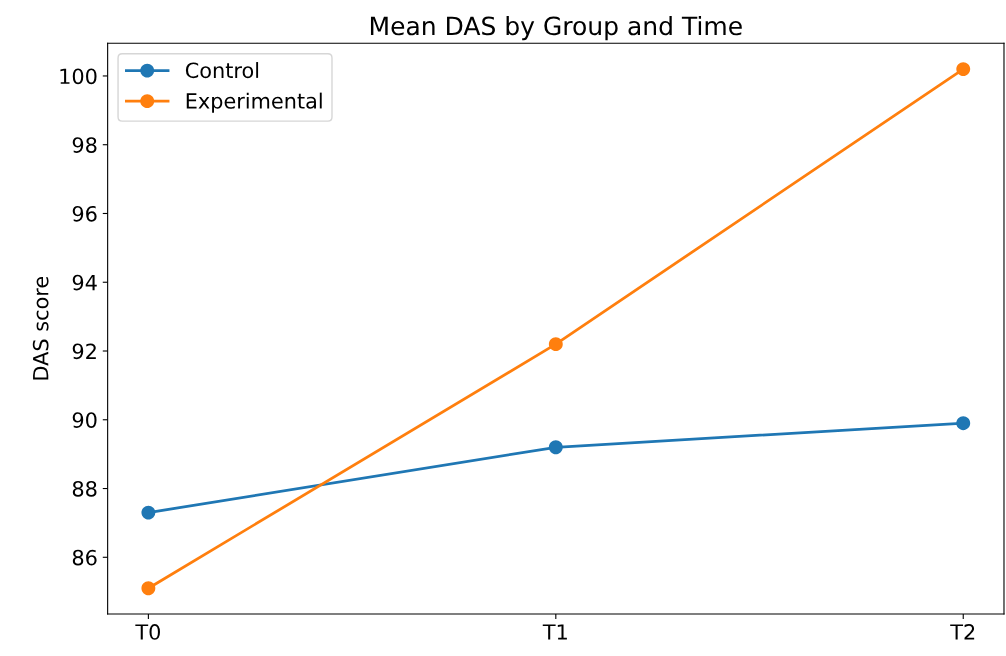  What do you see at coordinates (962, 632) in the screenshot?
I see `x-tick-label: T2` at bounding box center [962, 632].